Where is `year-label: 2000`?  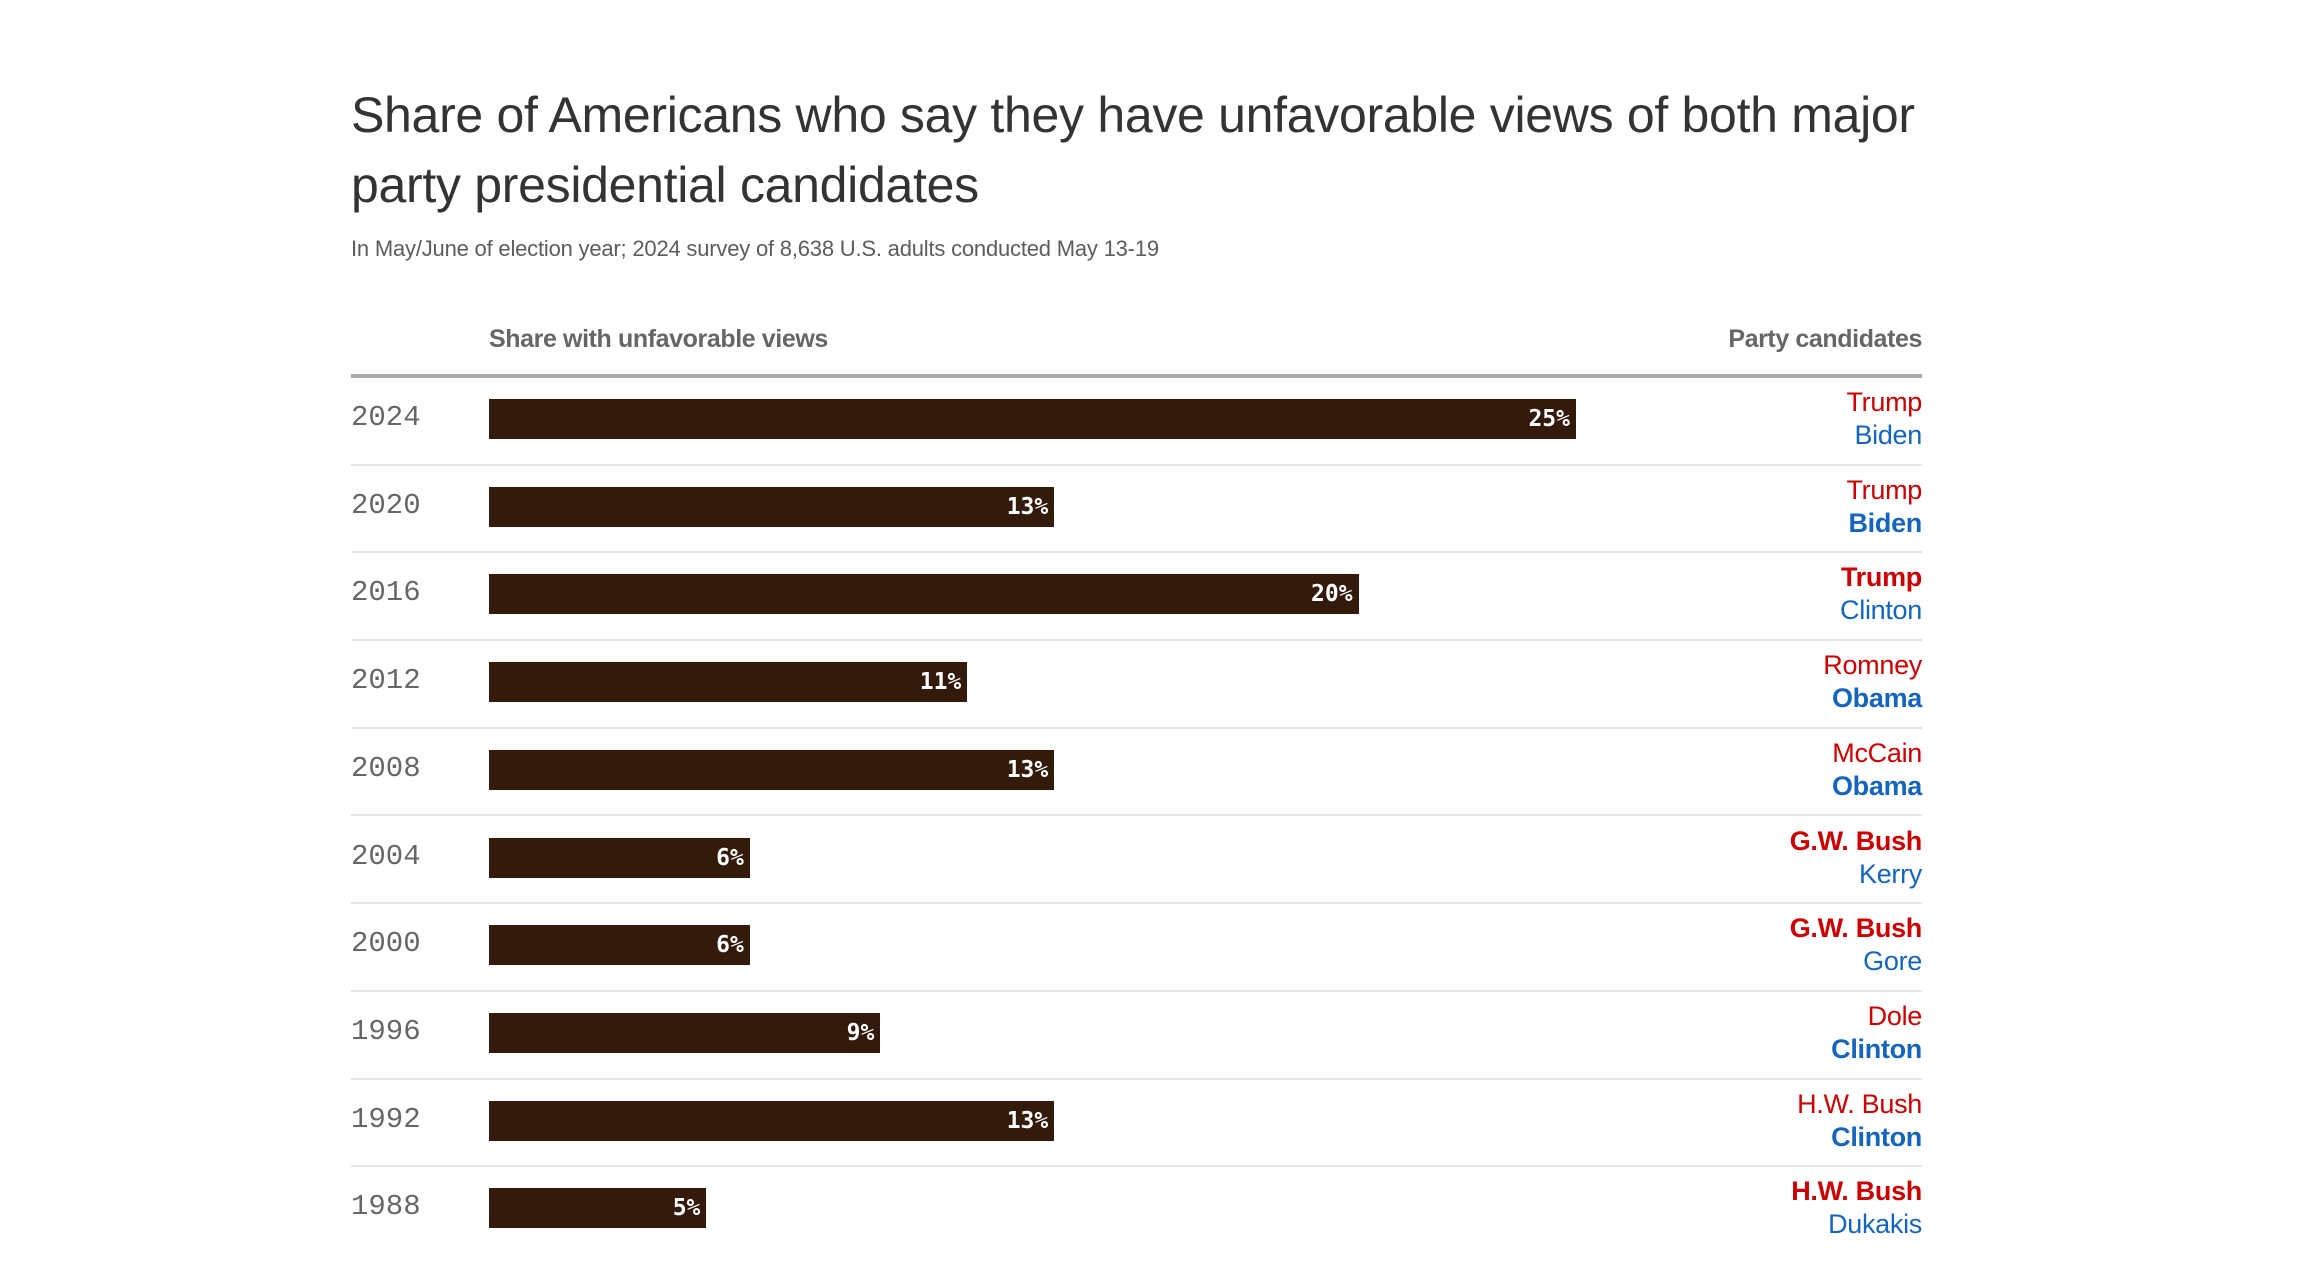 year-label: 2000 is located at coordinates (386, 944).